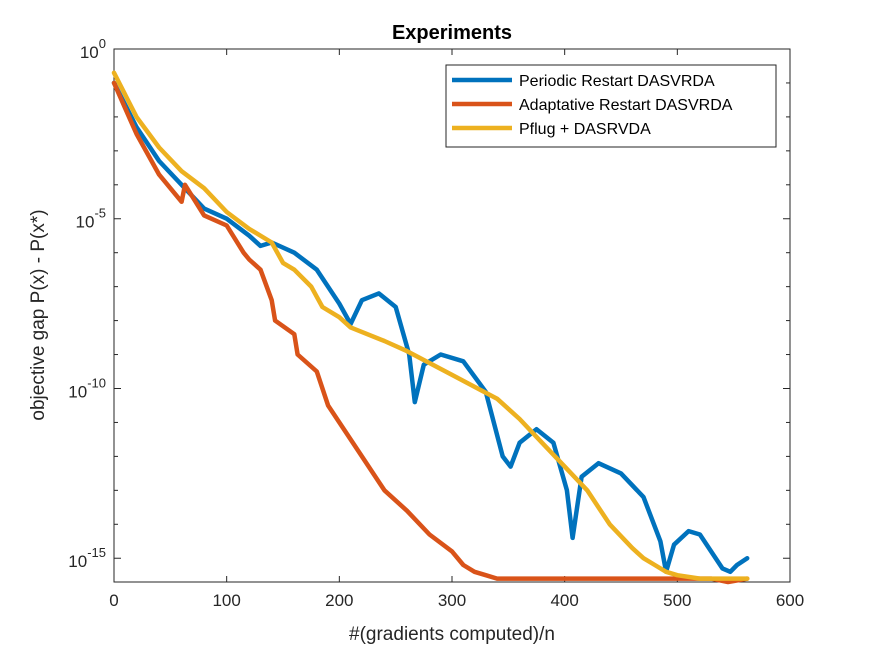 This screenshot has width=875, height=656. Describe the element at coordinates (452, 600) in the screenshot. I see `x-tick-label: 300` at that location.